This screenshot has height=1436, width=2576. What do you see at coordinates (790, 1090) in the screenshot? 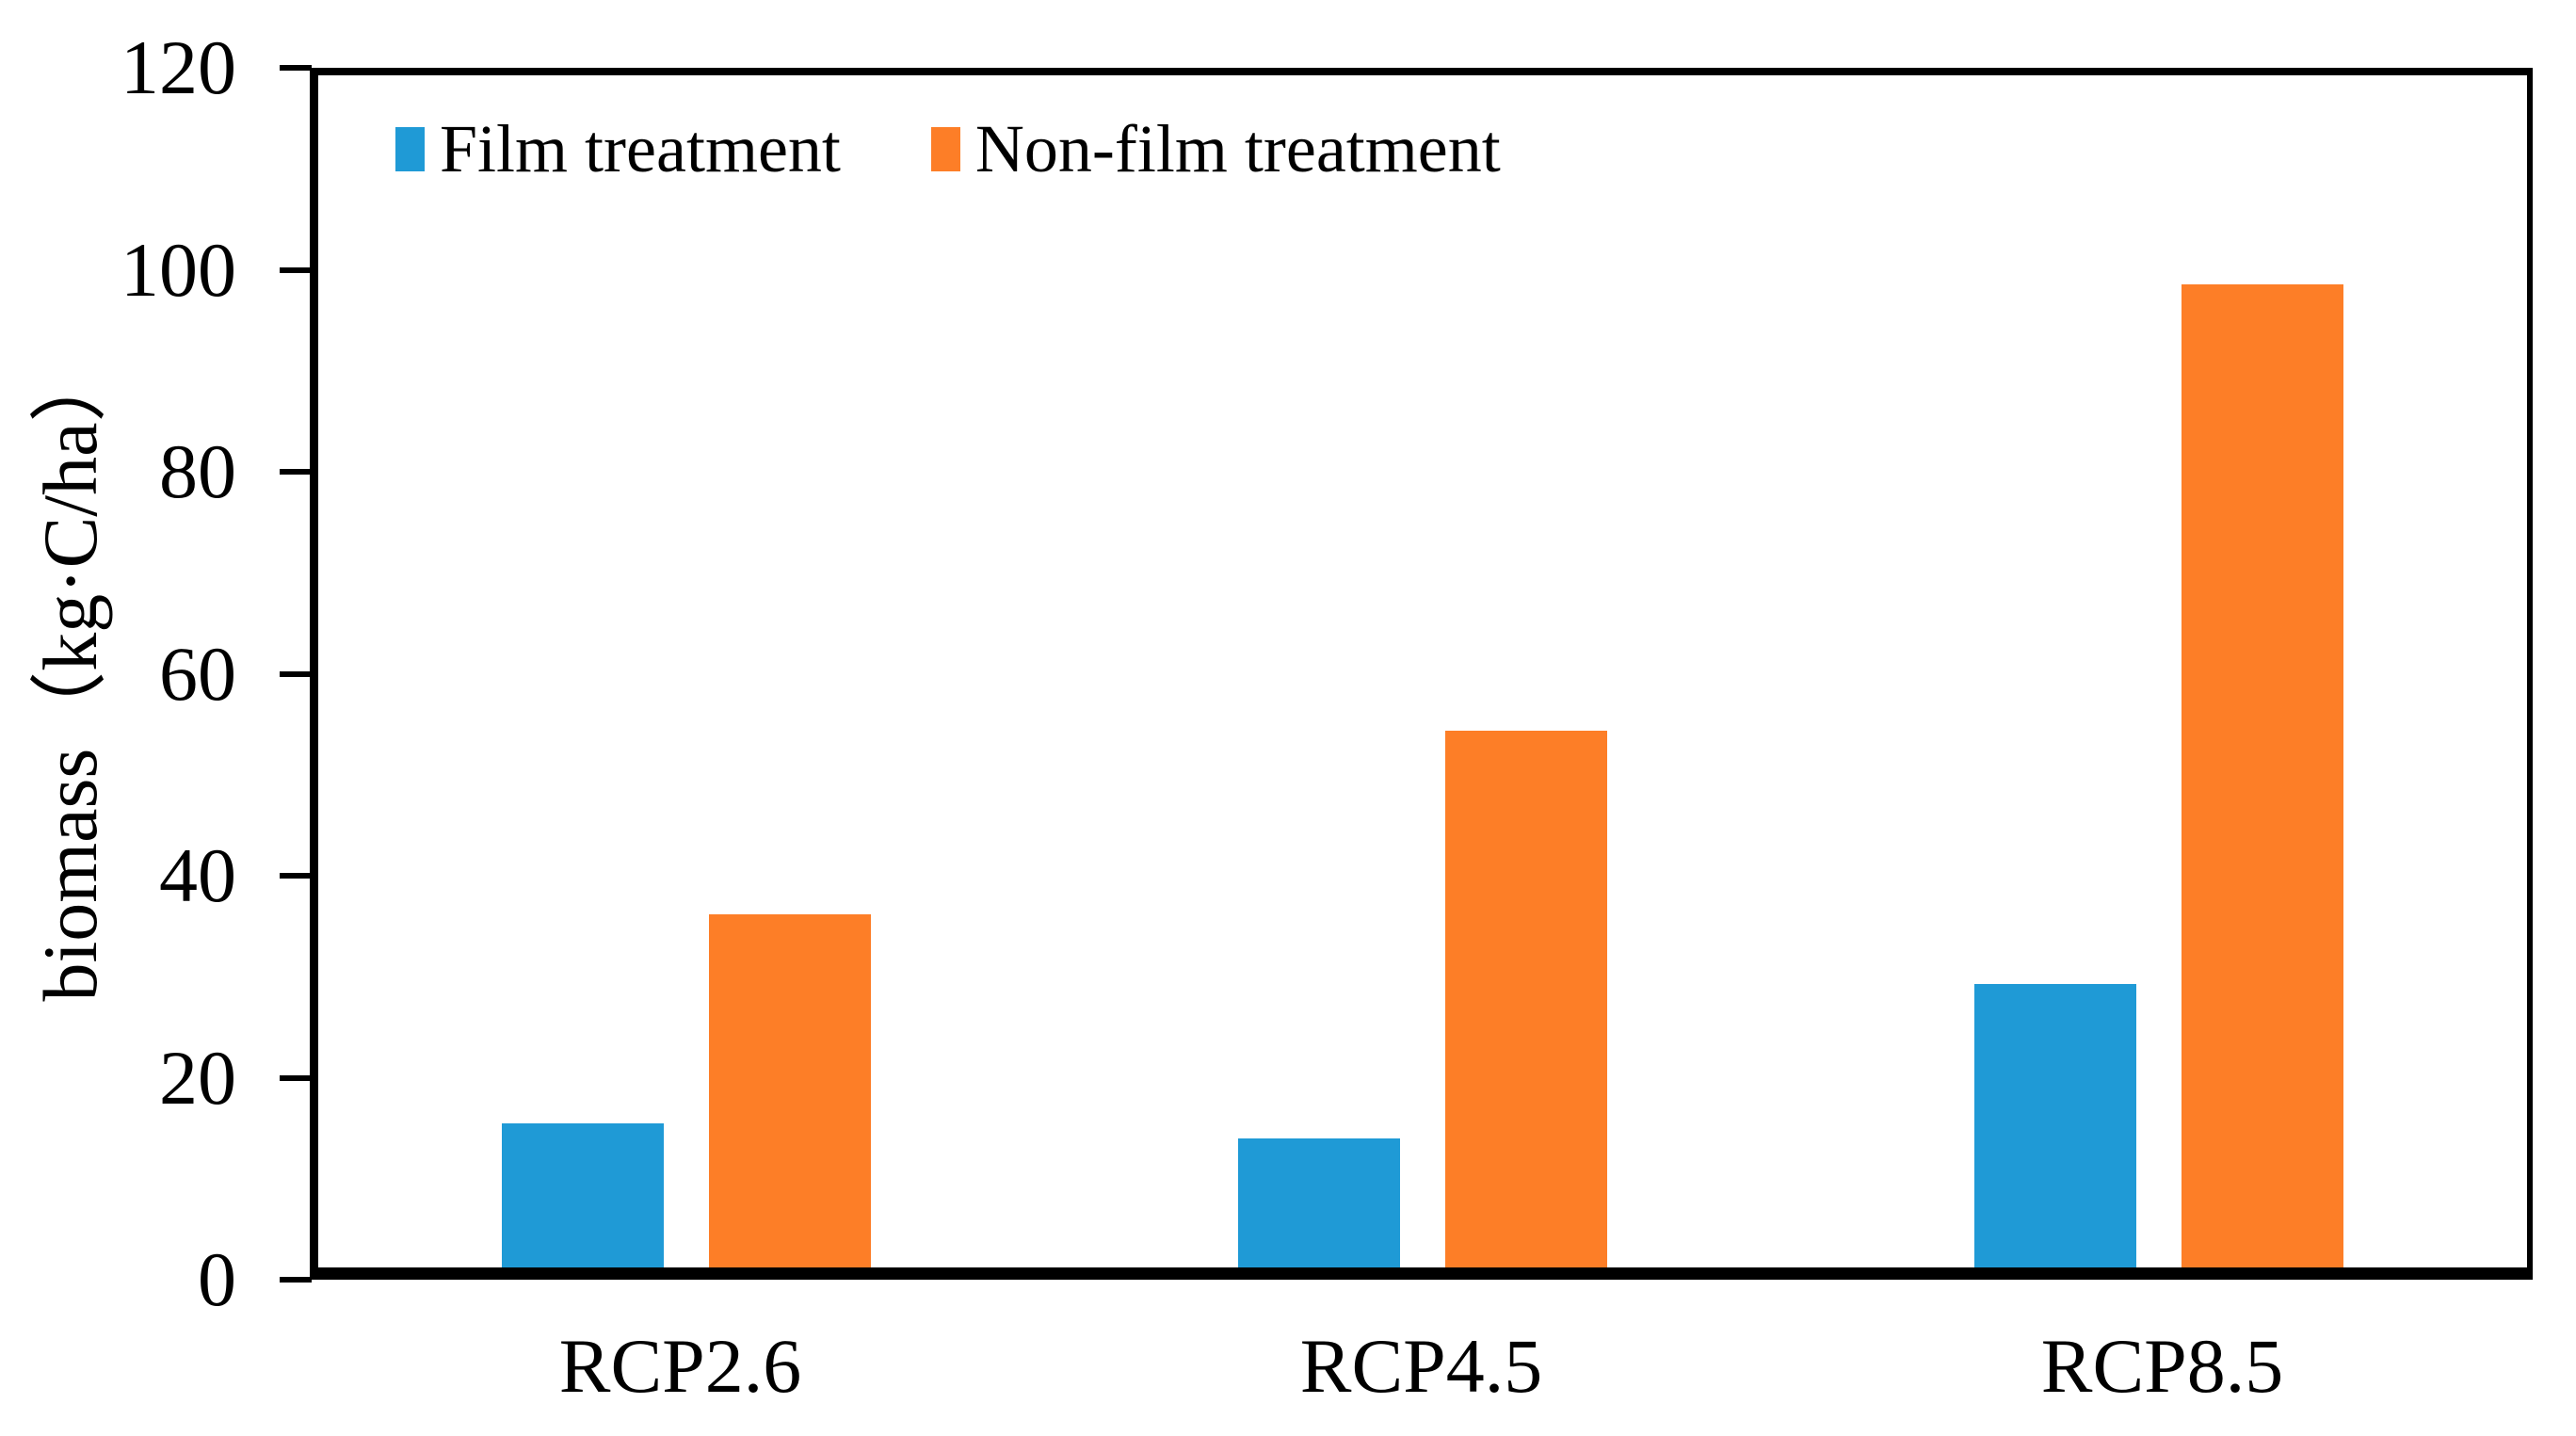
I see `bar-non-film-treatment-rcp2.6` at bounding box center [790, 1090].